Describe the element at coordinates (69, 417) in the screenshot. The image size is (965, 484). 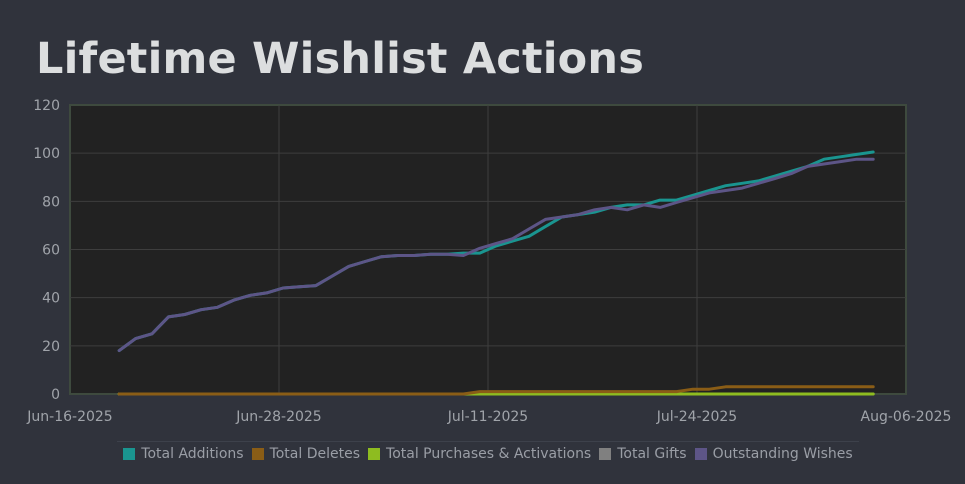
I see `x-tick-label: Jun-16-2025` at that location.